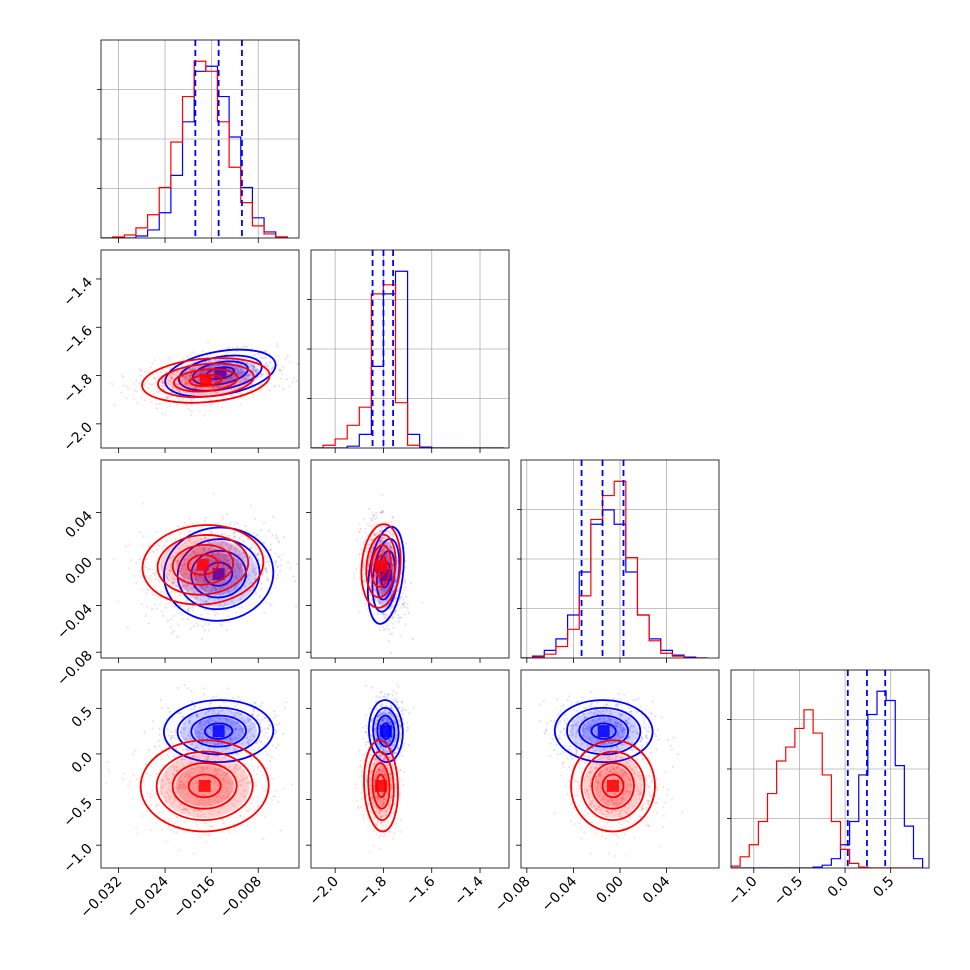 The height and width of the screenshot is (970, 970). What do you see at coordinates (410, 559) in the screenshot?
I see `panel-frame` at bounding box center [410, 559].